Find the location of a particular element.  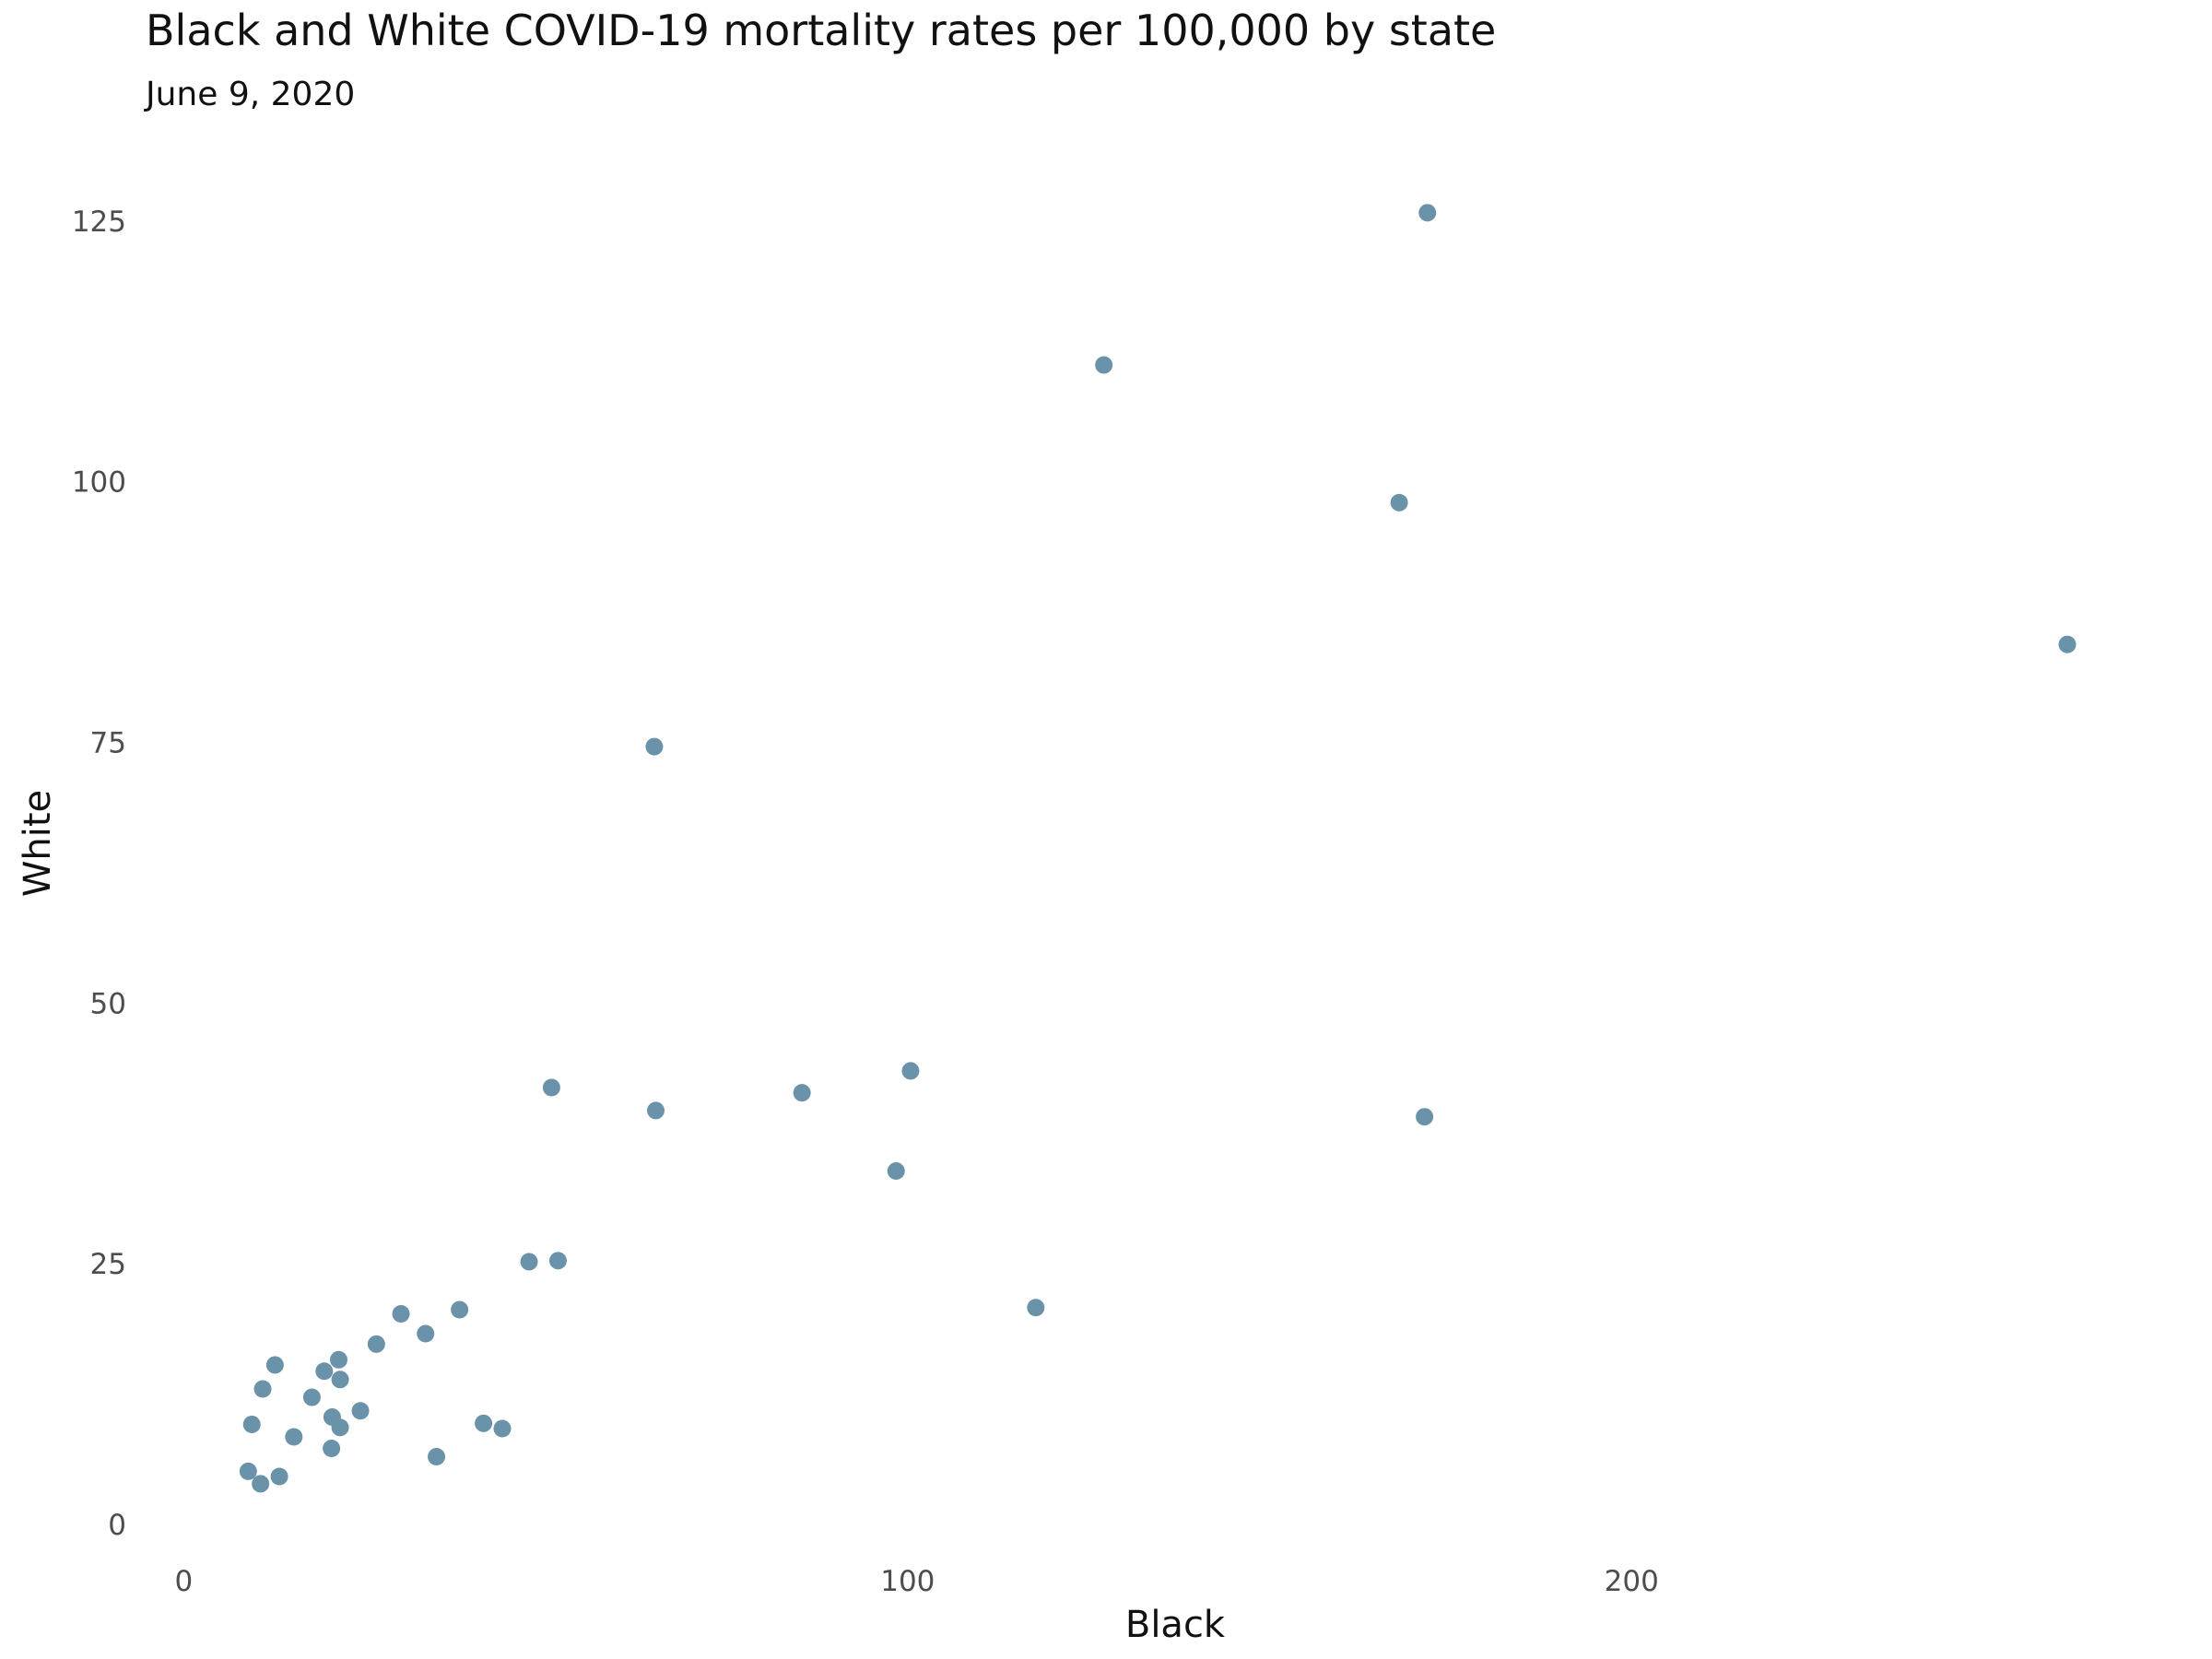

x-axis-ticks: 0 100 200 is located at coordinates (917, 1581).